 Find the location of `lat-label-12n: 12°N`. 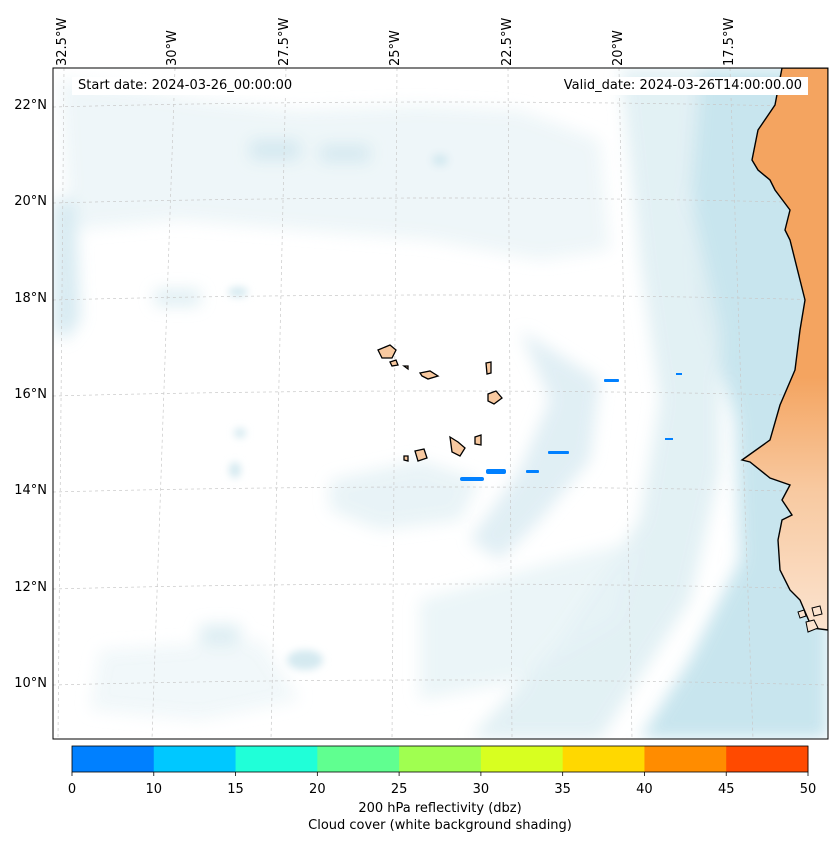

lat-label-12n: 12°N is located at coordinates (30, 587).